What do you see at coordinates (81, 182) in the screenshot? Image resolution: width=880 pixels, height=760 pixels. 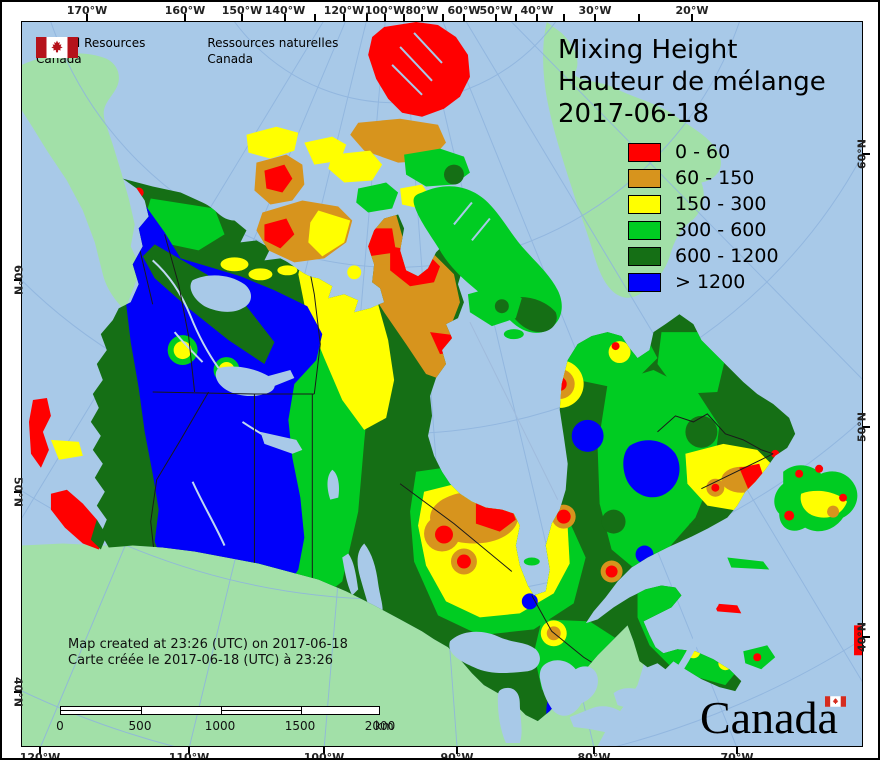 I see `alaska` at bounding box center [81, 182].